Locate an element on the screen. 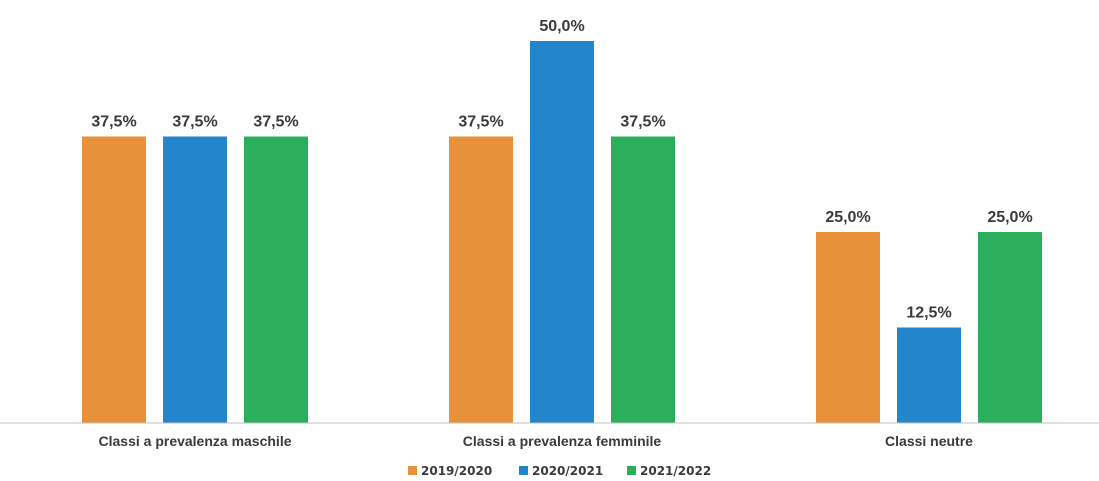  legend: 2019/2020 2020/2021 2021/2022 is located at coordinates (559, 471).